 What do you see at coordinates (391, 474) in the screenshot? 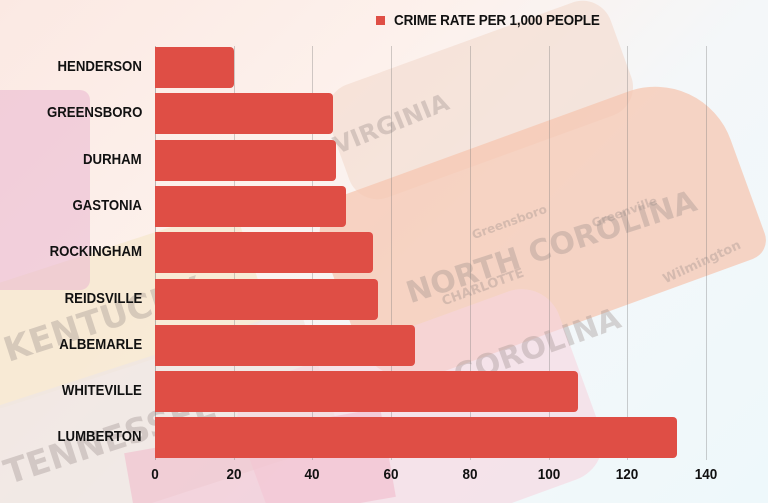
I see `x-tick-label: 60` at bounding box center [391, 474].